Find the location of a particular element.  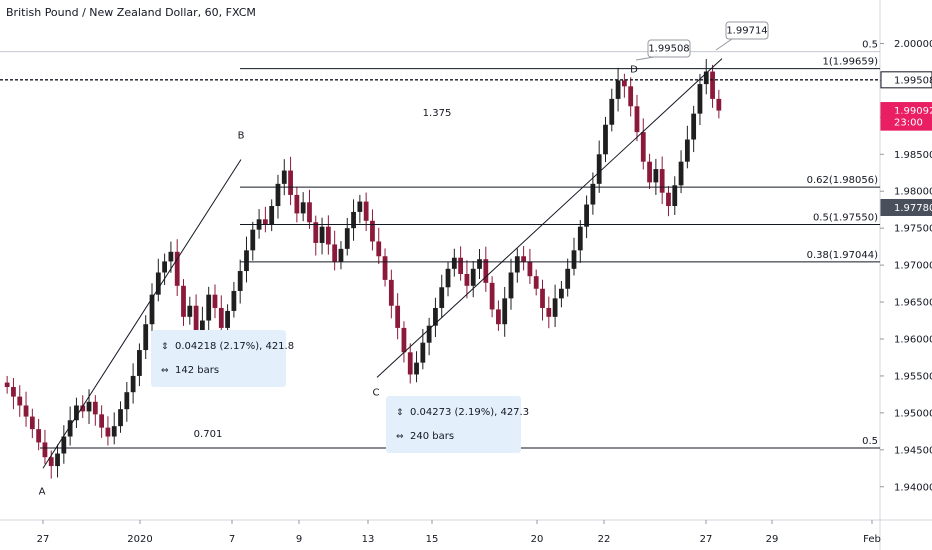

x-tick-label: 20 is located at coordinates (537, 539).